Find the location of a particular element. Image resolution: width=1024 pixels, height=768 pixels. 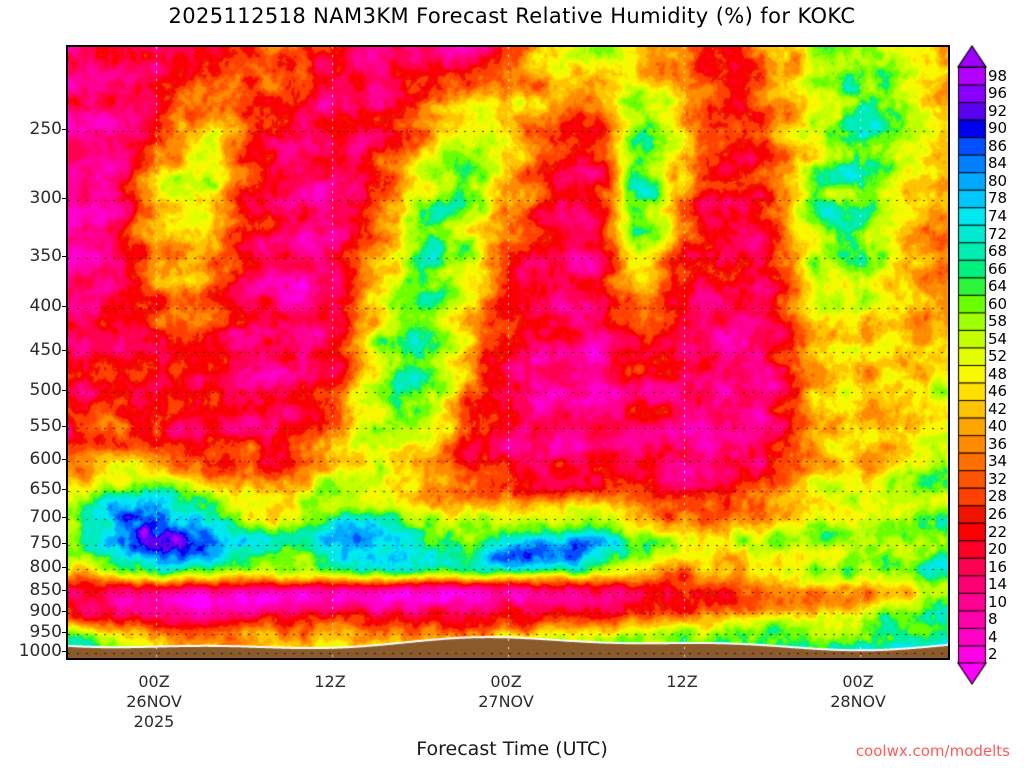

x-axis-date-label: 28NOV is located at coordinates (858, 701).